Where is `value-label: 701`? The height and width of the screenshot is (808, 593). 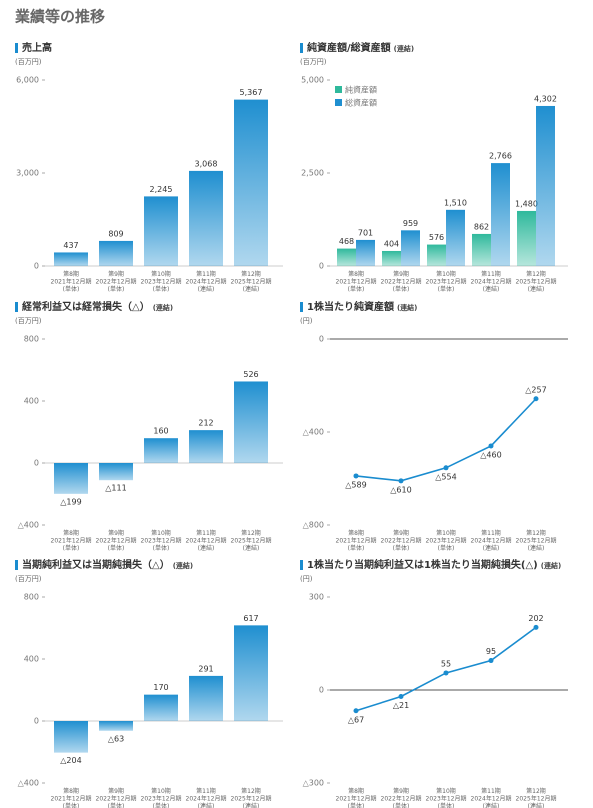 value-label: 701 is located at coordinates (365, 232).